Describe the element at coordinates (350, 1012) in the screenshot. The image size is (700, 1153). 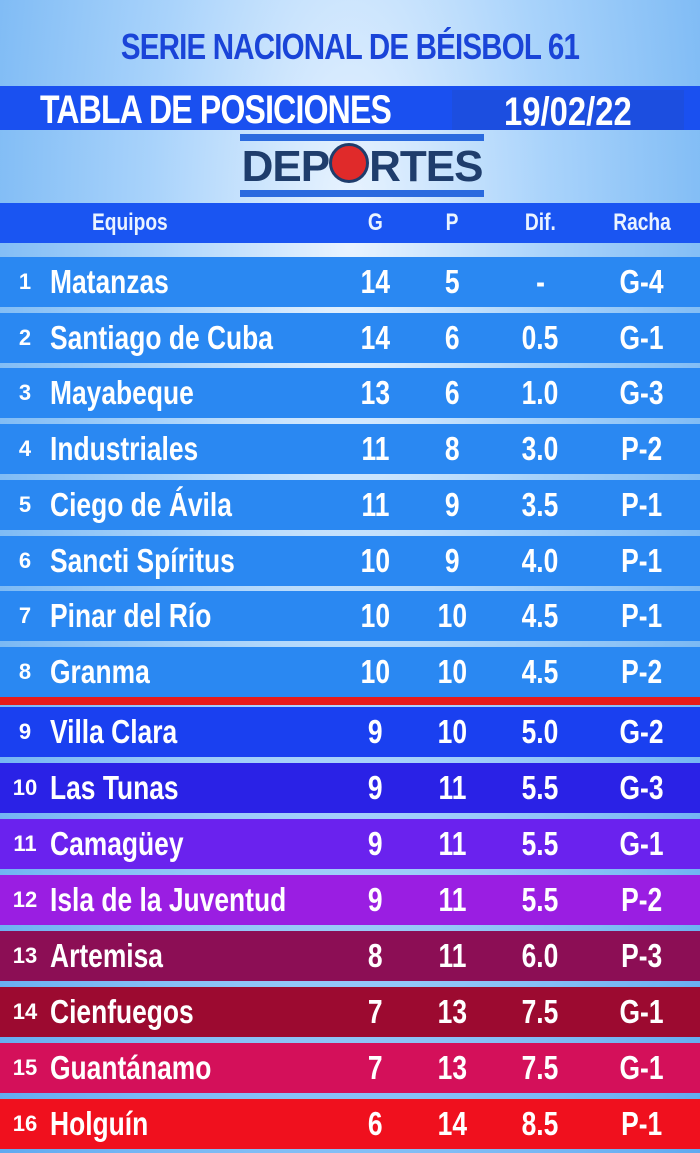
I see `table-row: 14 Cienfuegos 7 13 7.5 G-1` at that location.